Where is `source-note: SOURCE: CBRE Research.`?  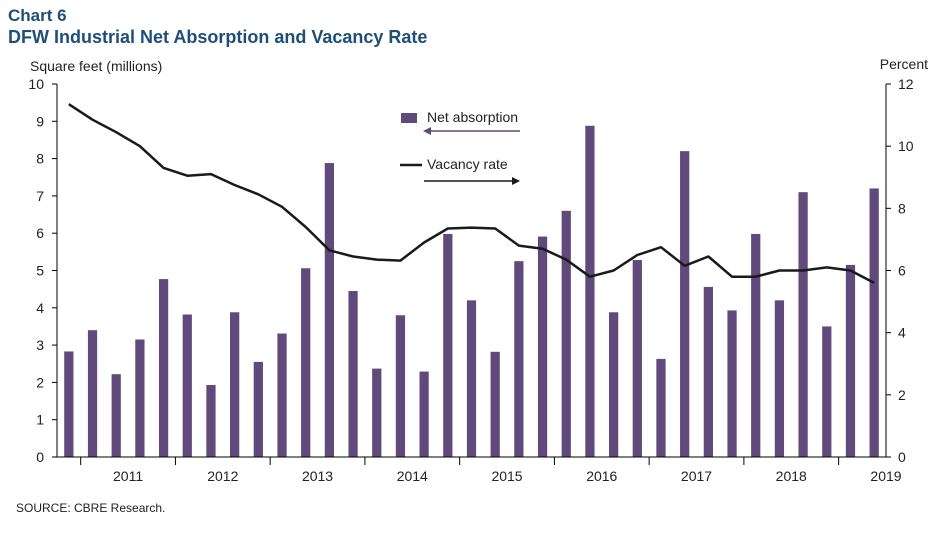
source-note: SOURCE: CBRE Research. is located at coordinates (91, 508).